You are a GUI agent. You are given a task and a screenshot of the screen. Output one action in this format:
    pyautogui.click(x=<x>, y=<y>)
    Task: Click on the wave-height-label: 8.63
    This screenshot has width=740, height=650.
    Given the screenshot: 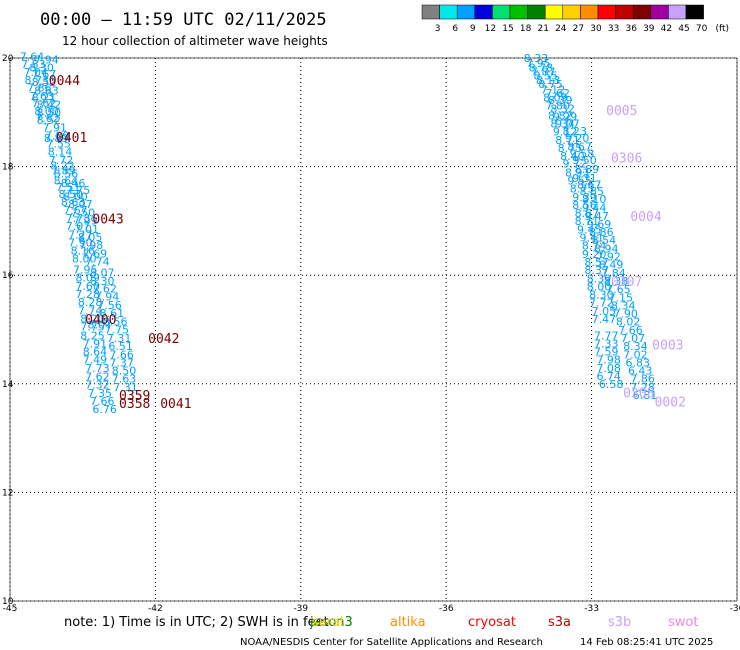 What is the action you would take?
    pyautogui.click(x=73, y=202)
    